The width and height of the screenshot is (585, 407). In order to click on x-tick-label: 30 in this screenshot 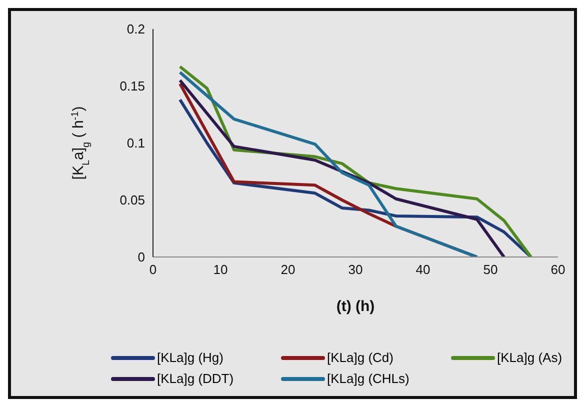, I will do `click(355, 270)`.